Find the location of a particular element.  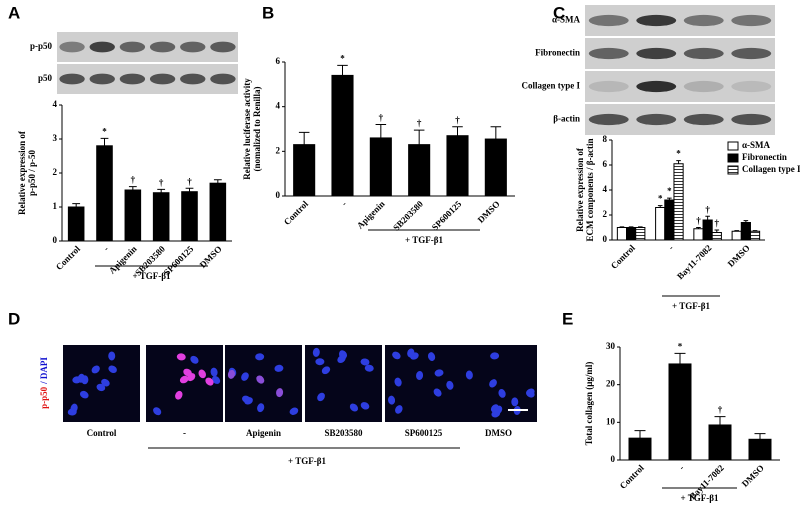

image-label: - is located at coordinates (184, 433).